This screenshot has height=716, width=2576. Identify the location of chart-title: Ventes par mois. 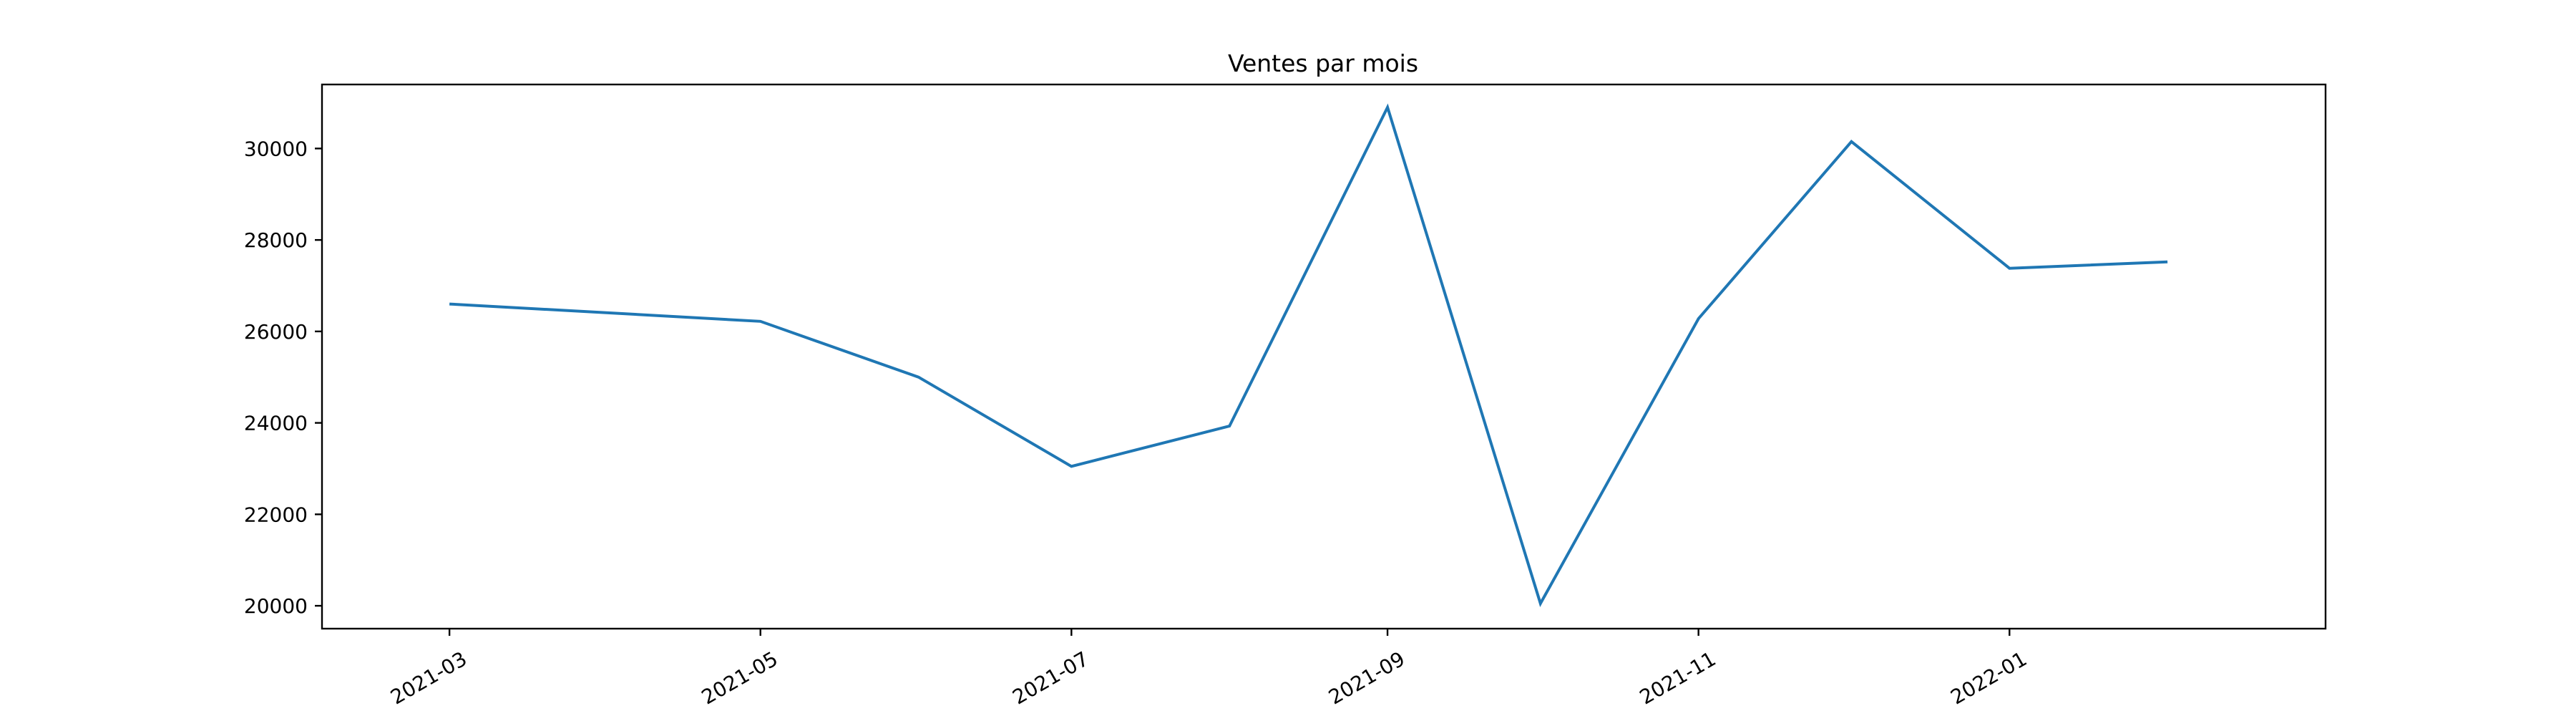
(1323, 63).